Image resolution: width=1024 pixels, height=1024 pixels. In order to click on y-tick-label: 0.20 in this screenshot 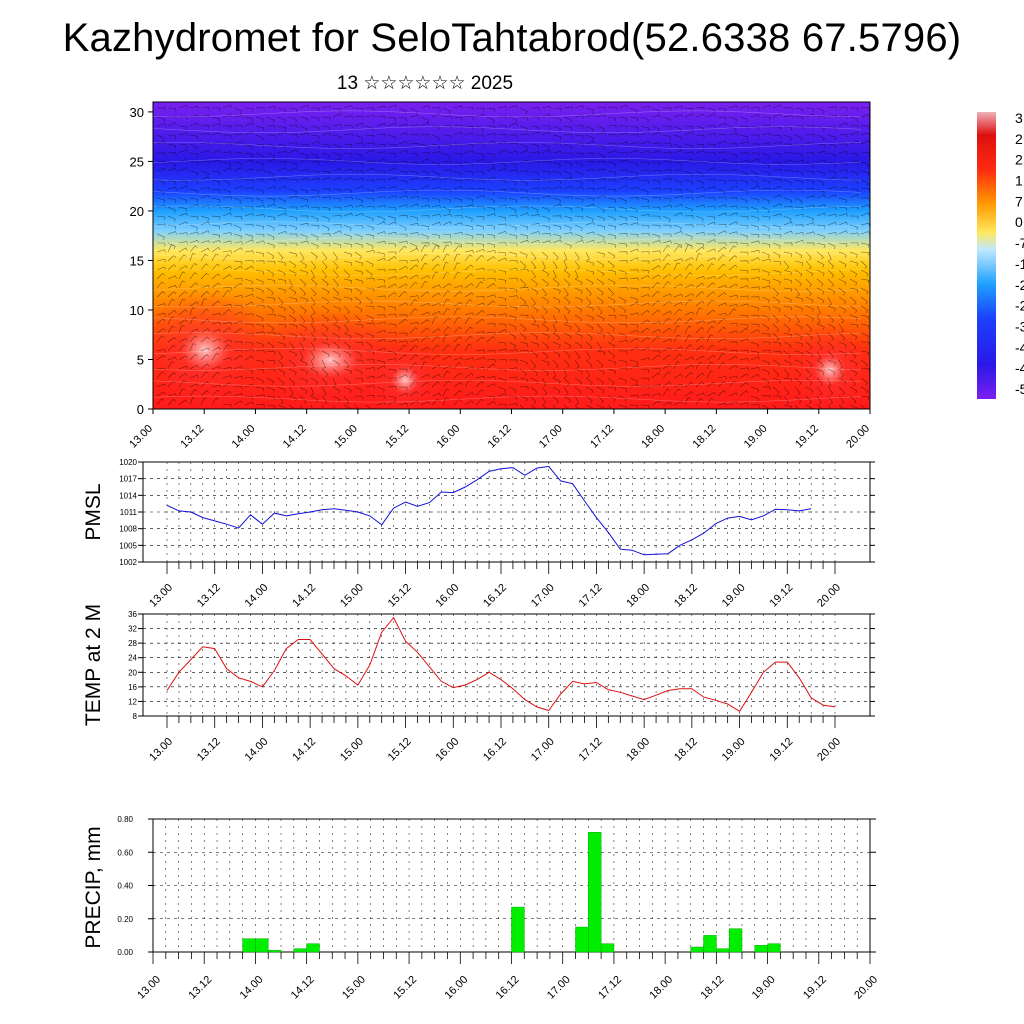, I will do `click(125, 919)`.